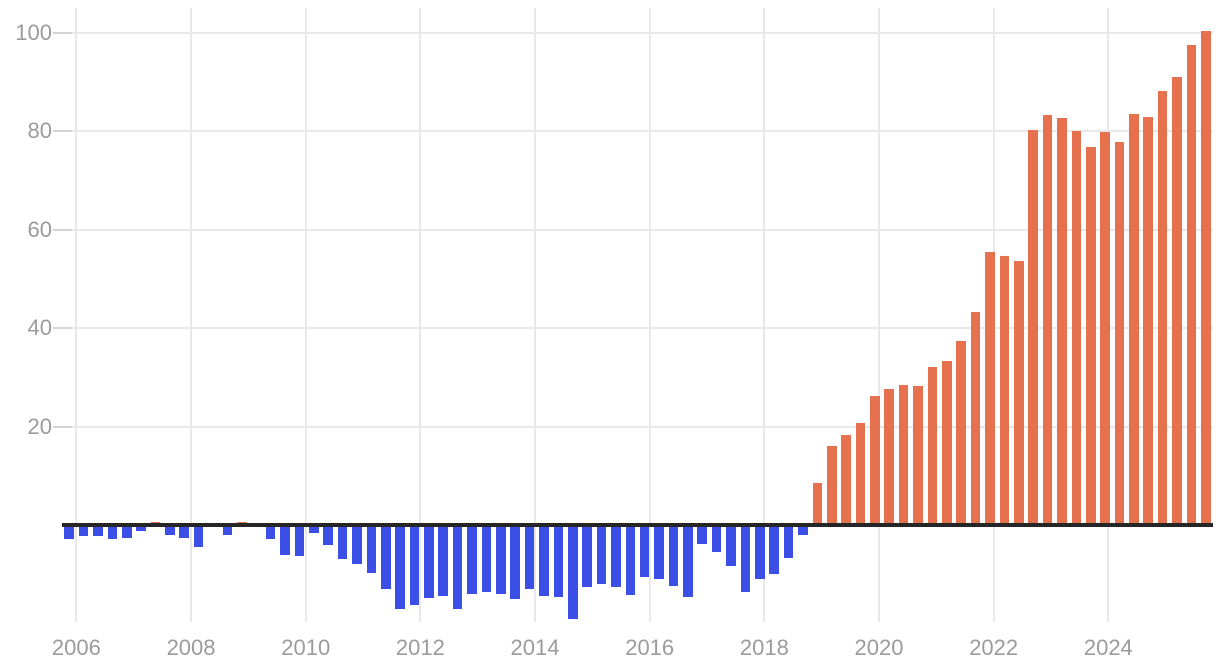 This screenshot has width=1220, height=672. I want to click on bar-2024-q3, so click(1148, 320).